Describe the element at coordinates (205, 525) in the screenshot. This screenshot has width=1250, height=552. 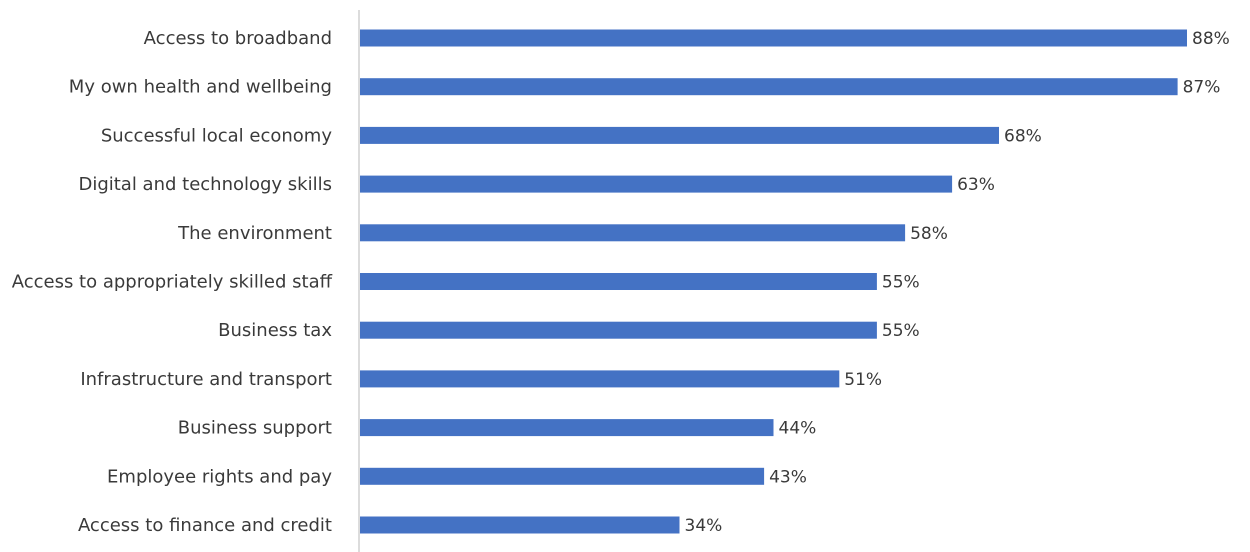
I see `category-label: Access to finance and credit` at that location.